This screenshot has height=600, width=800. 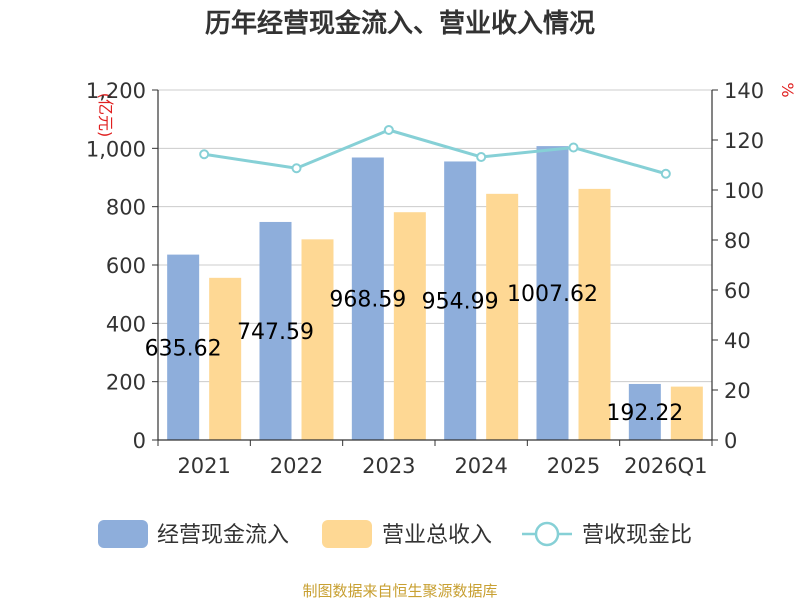 I want to click on bar-经营现金流入-2024, so click(x=460, y=300).